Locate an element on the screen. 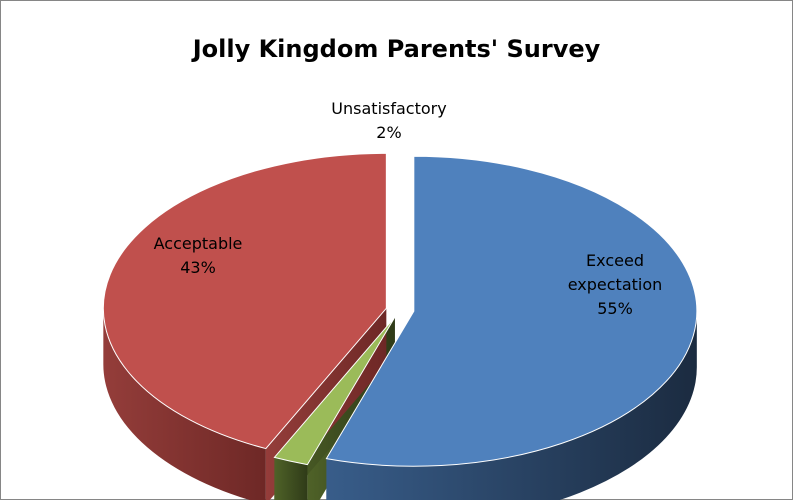  value-unsatisfactory: 2% is located at coordinates (388, 132).